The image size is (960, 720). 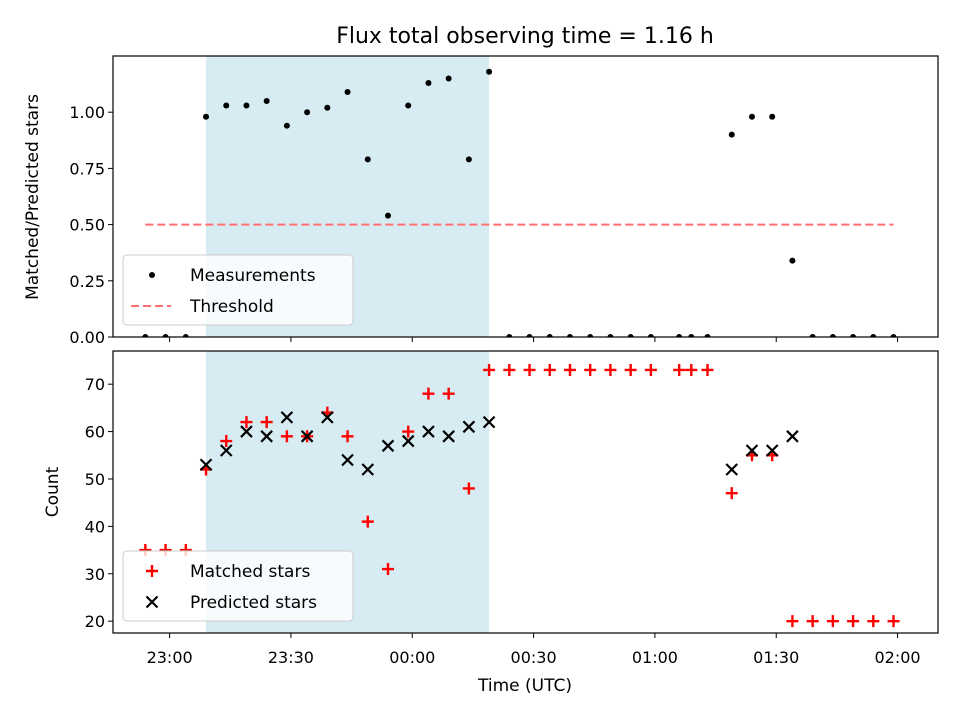 What do you see at coordinates (95, 384) in the screenshot?
I see `y-tick-label: 70` at bounding box center [95, 384].